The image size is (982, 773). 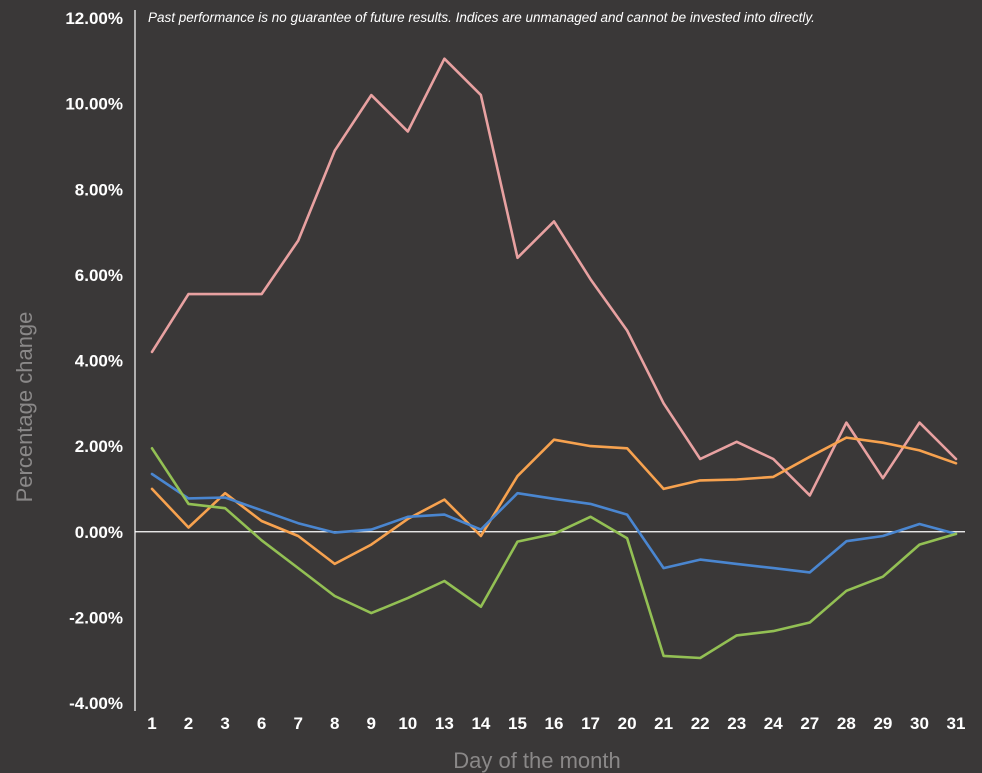 I want to click on x-tick-label: 21, so click(x=663, y=723).